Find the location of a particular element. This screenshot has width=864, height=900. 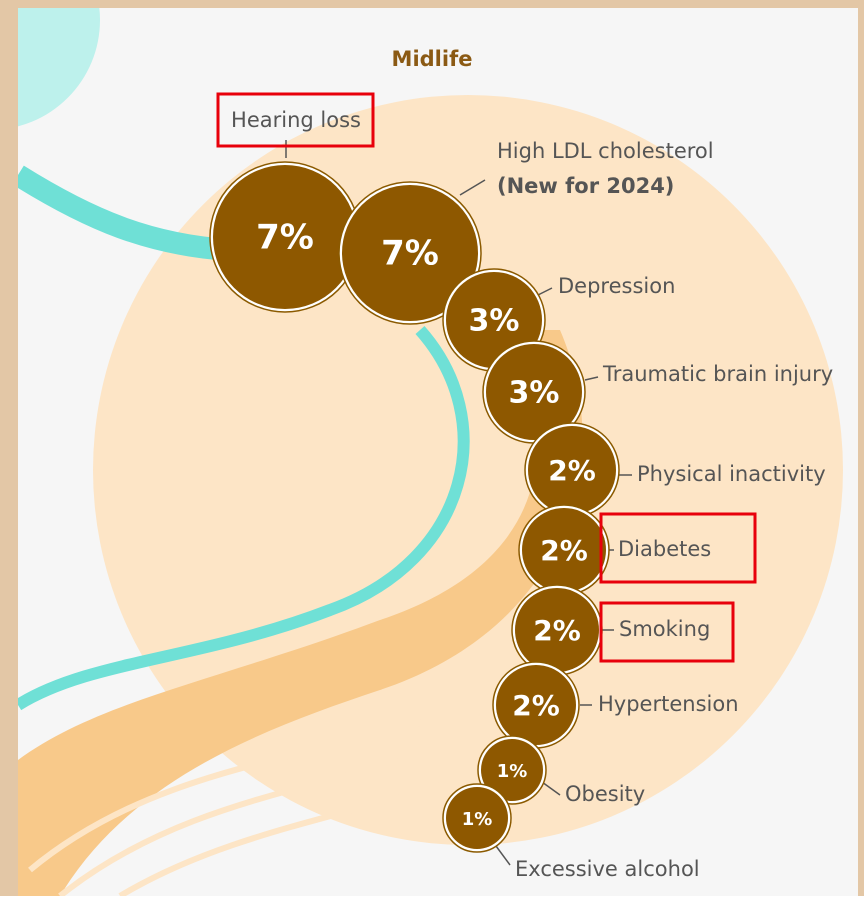

risk-label: Depression is located at coordinates (616, 286).